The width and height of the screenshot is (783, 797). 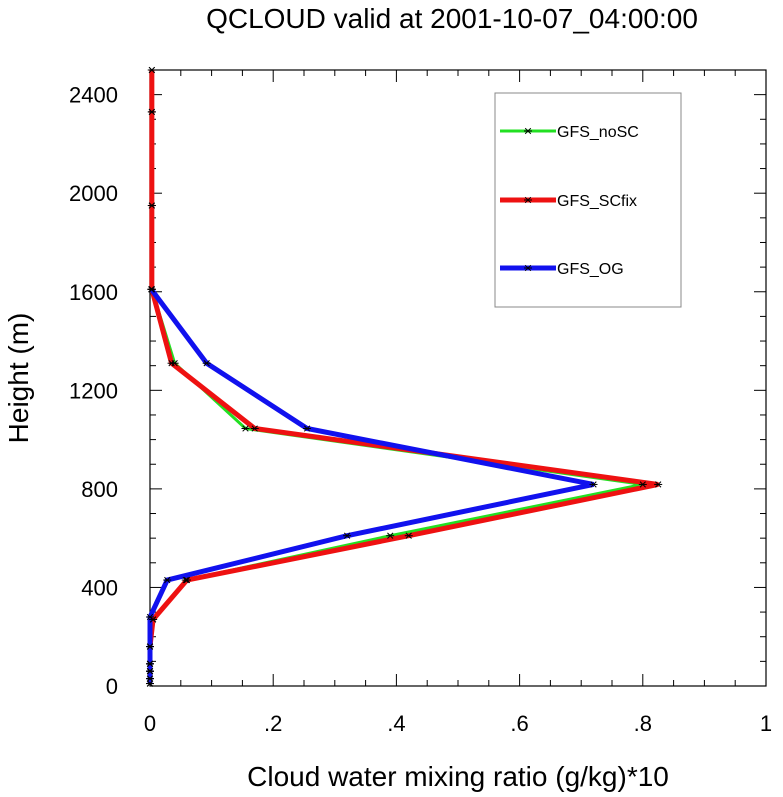 I want to click on x-tick-label: .4, so click(x=396, y=723).